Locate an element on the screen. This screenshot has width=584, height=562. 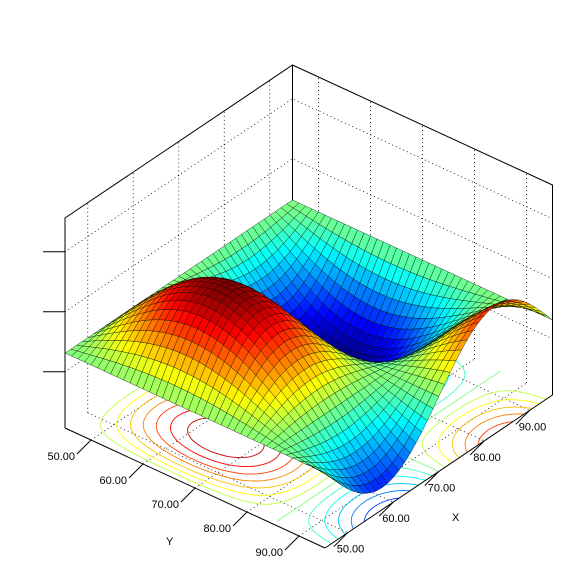
x-axis-title: X is located at coordinates (456, 518).